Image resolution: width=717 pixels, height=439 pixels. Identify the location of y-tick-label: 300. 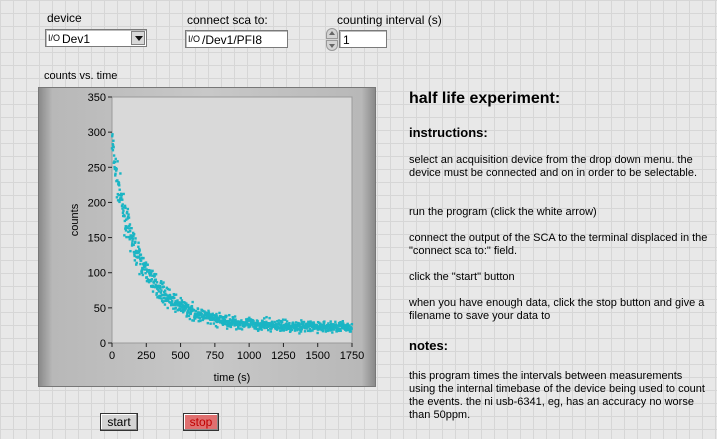
(97, 133).